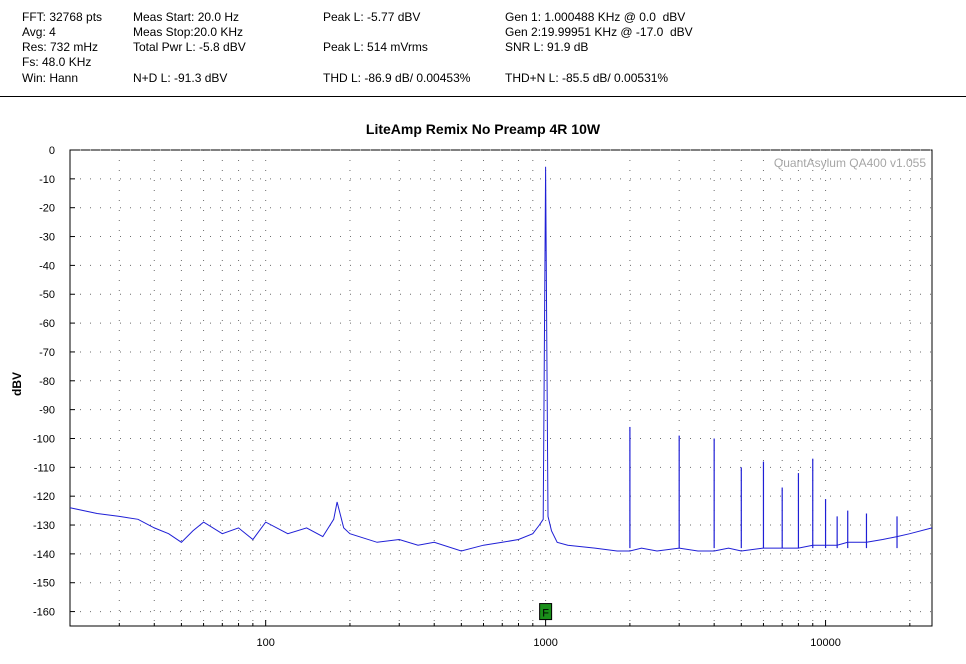  What do you see at coordinates (44, 439) in the screenshot?
I see `y-tick-label: -100` at bounding box center [44, 439].